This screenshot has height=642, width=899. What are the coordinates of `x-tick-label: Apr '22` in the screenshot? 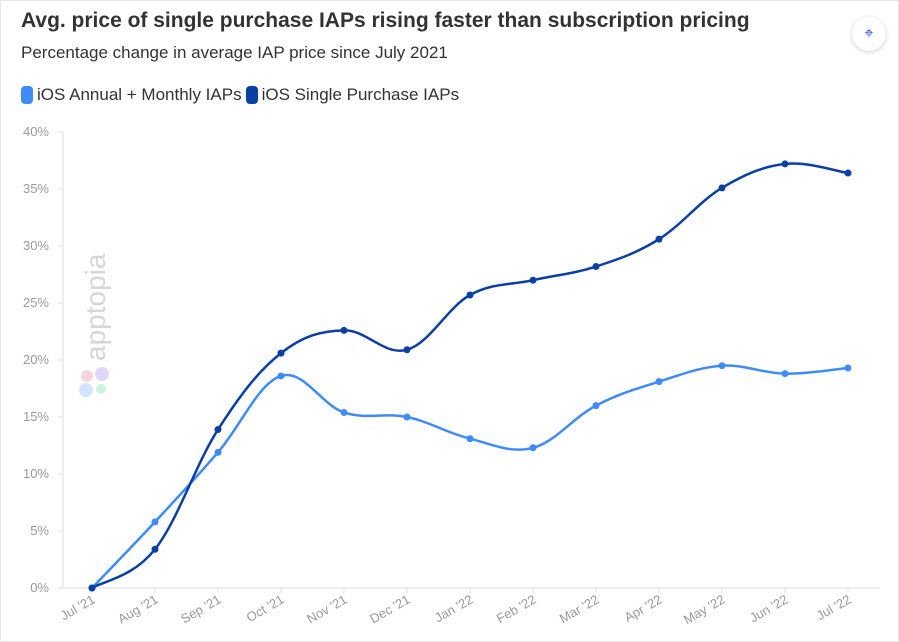 It's located at (643, 608).